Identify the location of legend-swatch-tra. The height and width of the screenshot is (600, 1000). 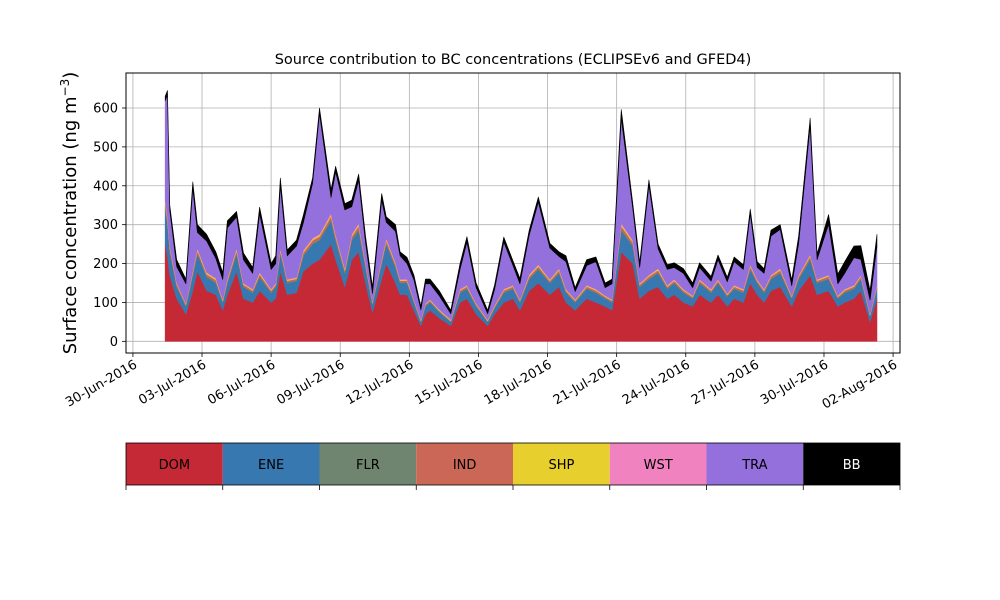
(755, 464).